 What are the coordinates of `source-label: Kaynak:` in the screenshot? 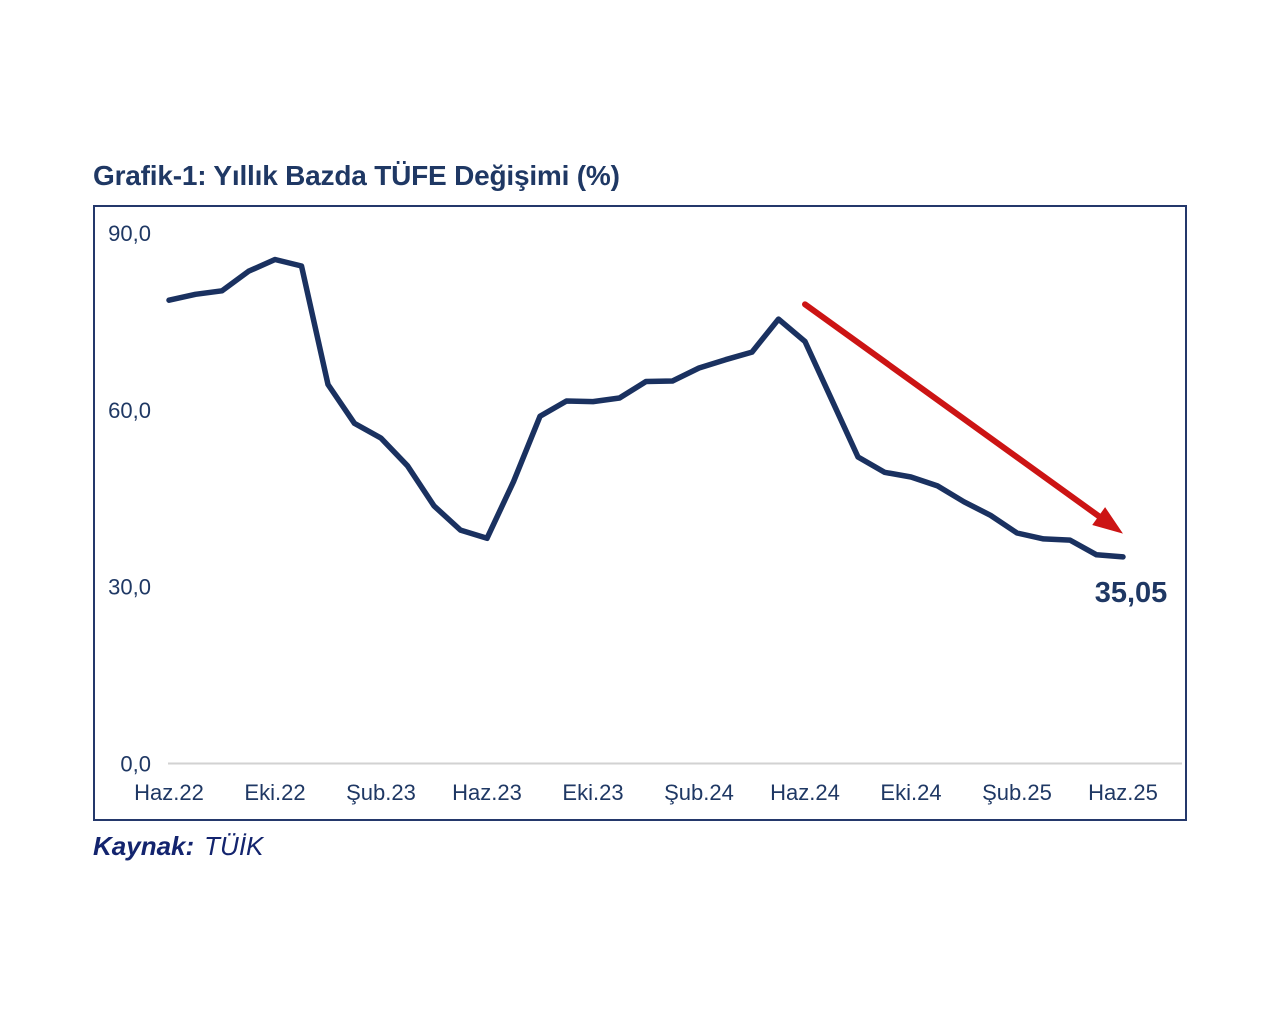 It's located at (144, 846).